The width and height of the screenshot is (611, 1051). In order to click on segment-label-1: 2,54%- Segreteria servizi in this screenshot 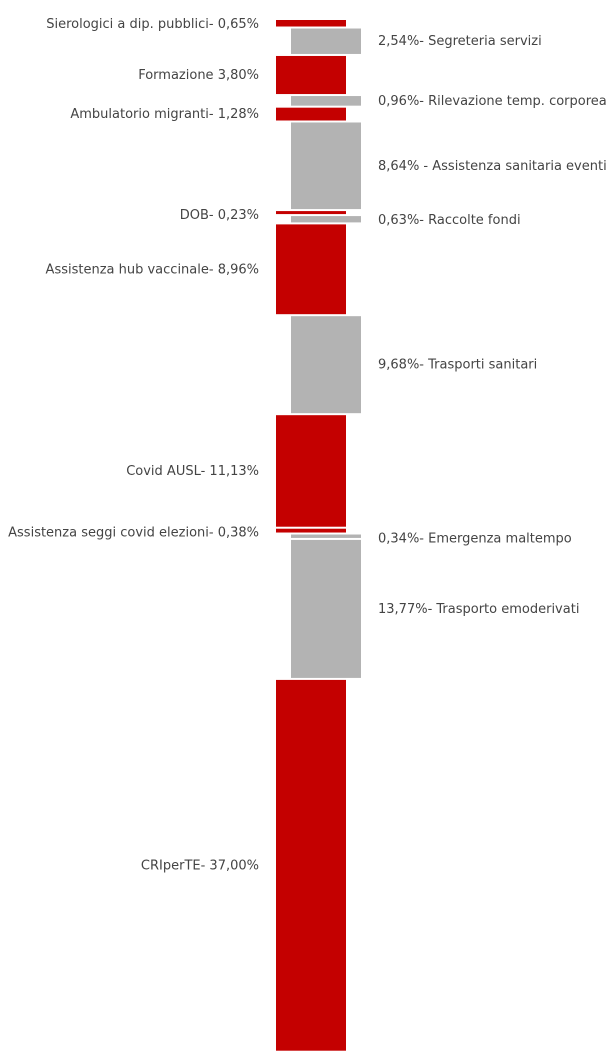, I will do `click(460, 41)`.